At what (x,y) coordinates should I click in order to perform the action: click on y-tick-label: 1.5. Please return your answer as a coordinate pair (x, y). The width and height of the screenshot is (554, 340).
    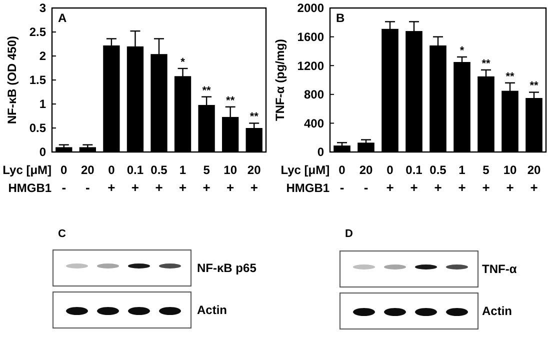
    Looking at the image, I should click on (37, 80).